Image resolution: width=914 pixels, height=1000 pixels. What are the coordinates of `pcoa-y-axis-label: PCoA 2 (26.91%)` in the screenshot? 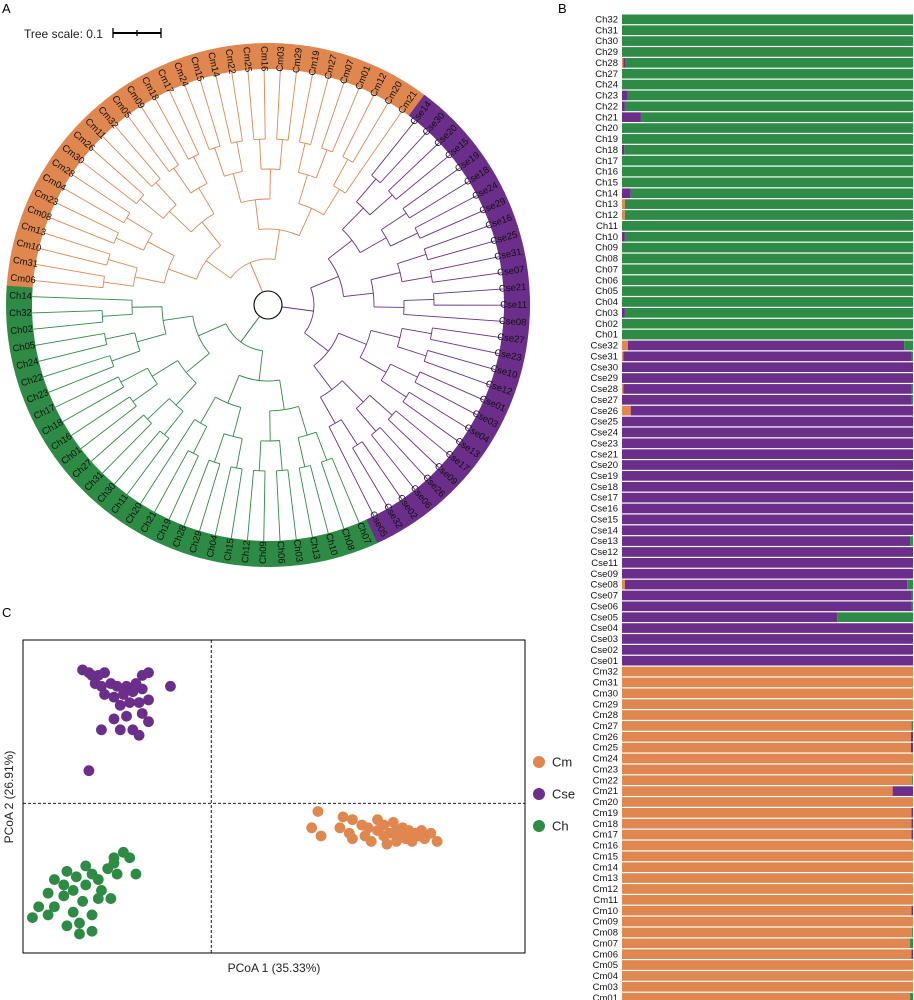 It's located at (9, 797).